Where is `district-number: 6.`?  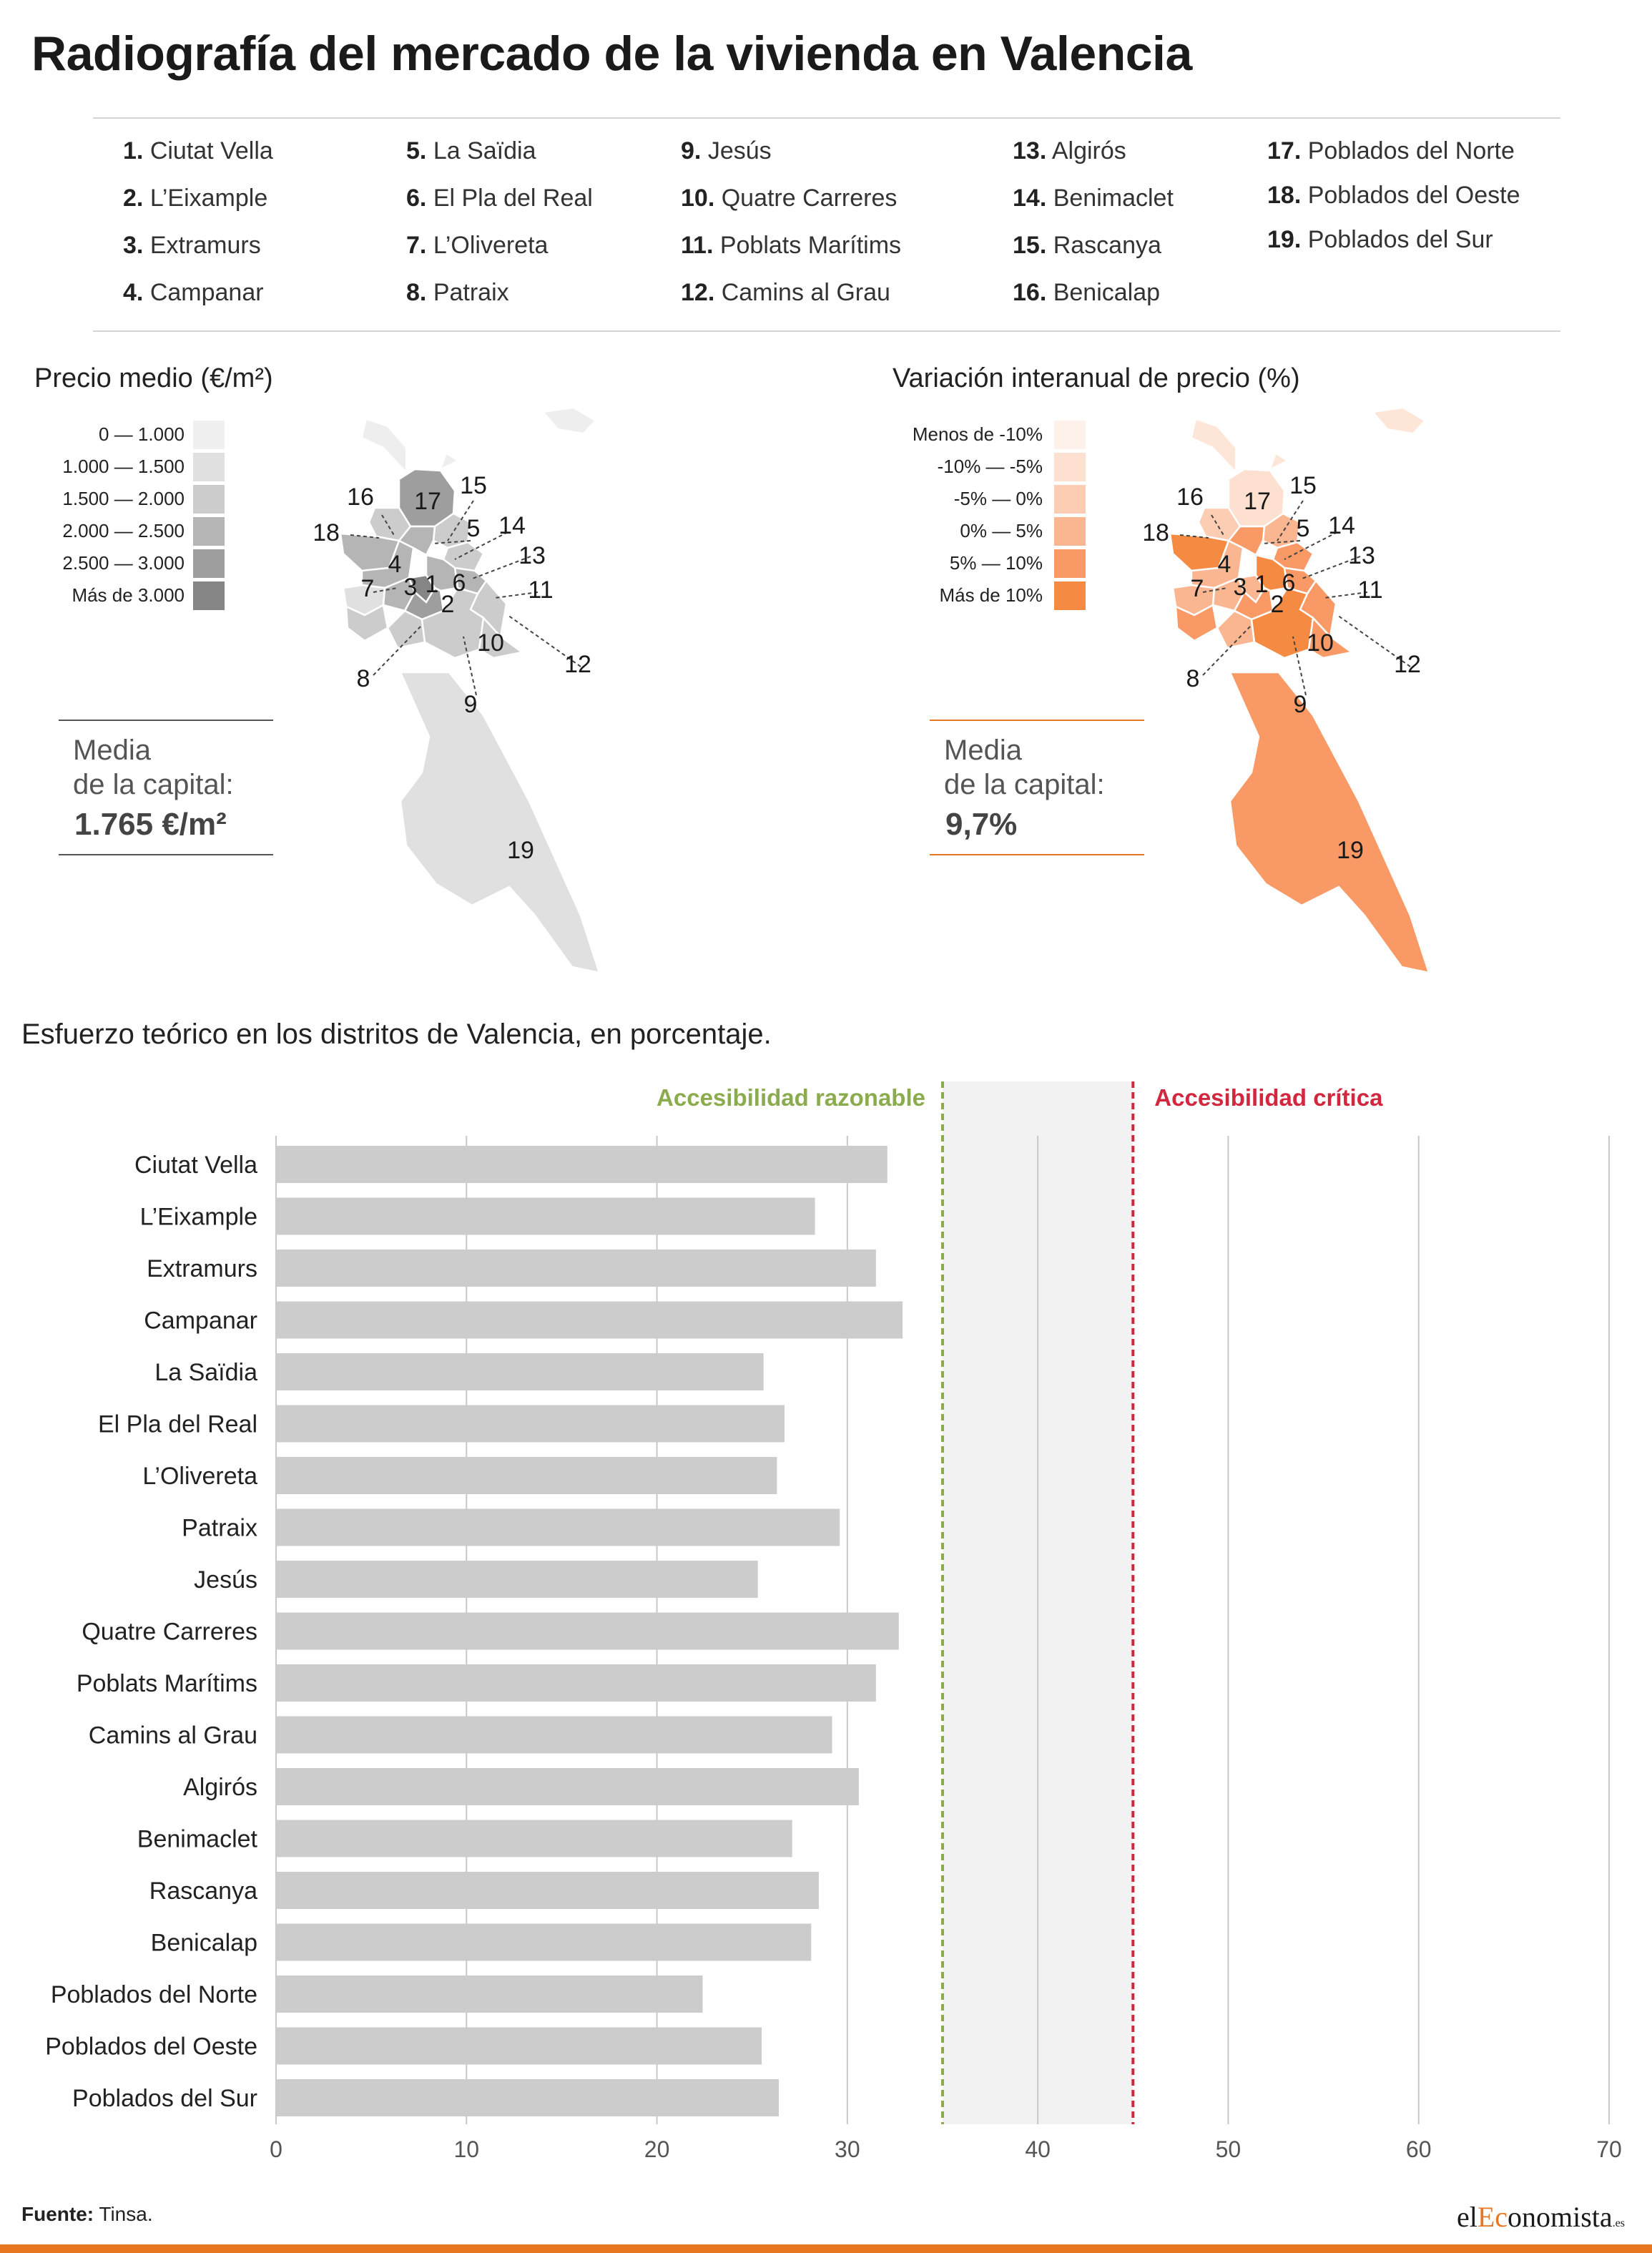 district-number: 6. is located at coordinates (417, 198).